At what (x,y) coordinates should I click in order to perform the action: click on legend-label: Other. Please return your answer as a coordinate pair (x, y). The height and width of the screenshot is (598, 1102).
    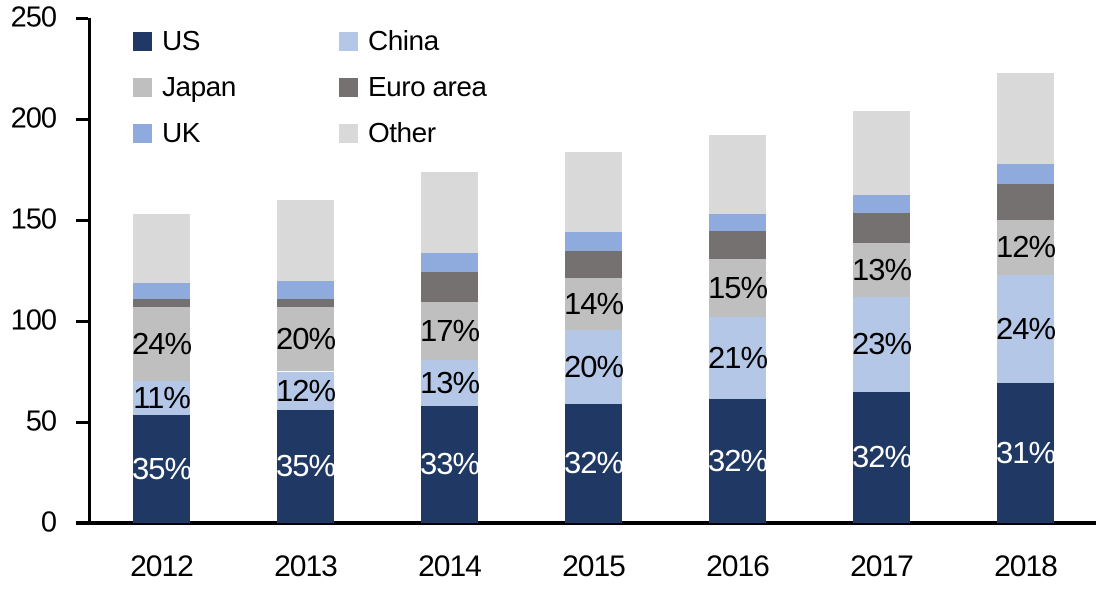
    Looking at the image, I should click on (402, 132).